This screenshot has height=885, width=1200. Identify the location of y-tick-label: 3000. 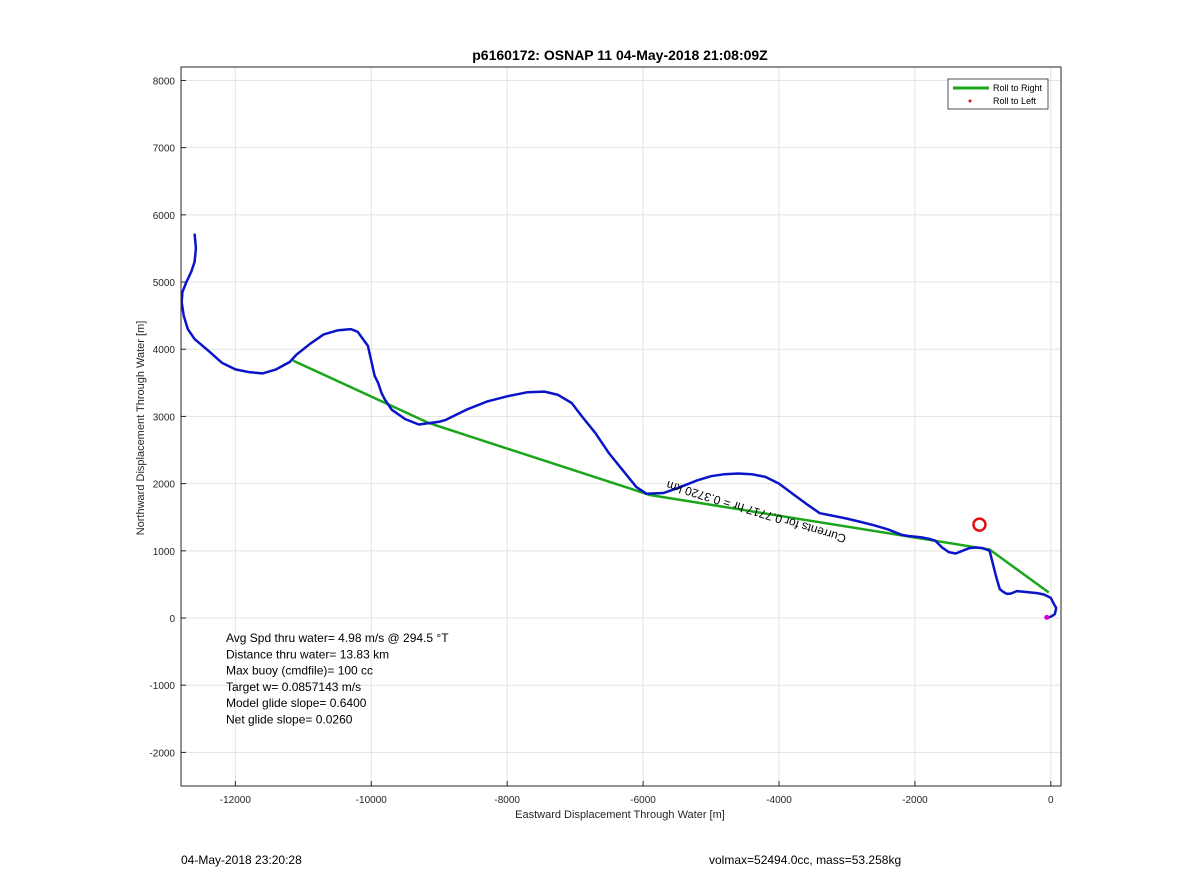
(164, 417).